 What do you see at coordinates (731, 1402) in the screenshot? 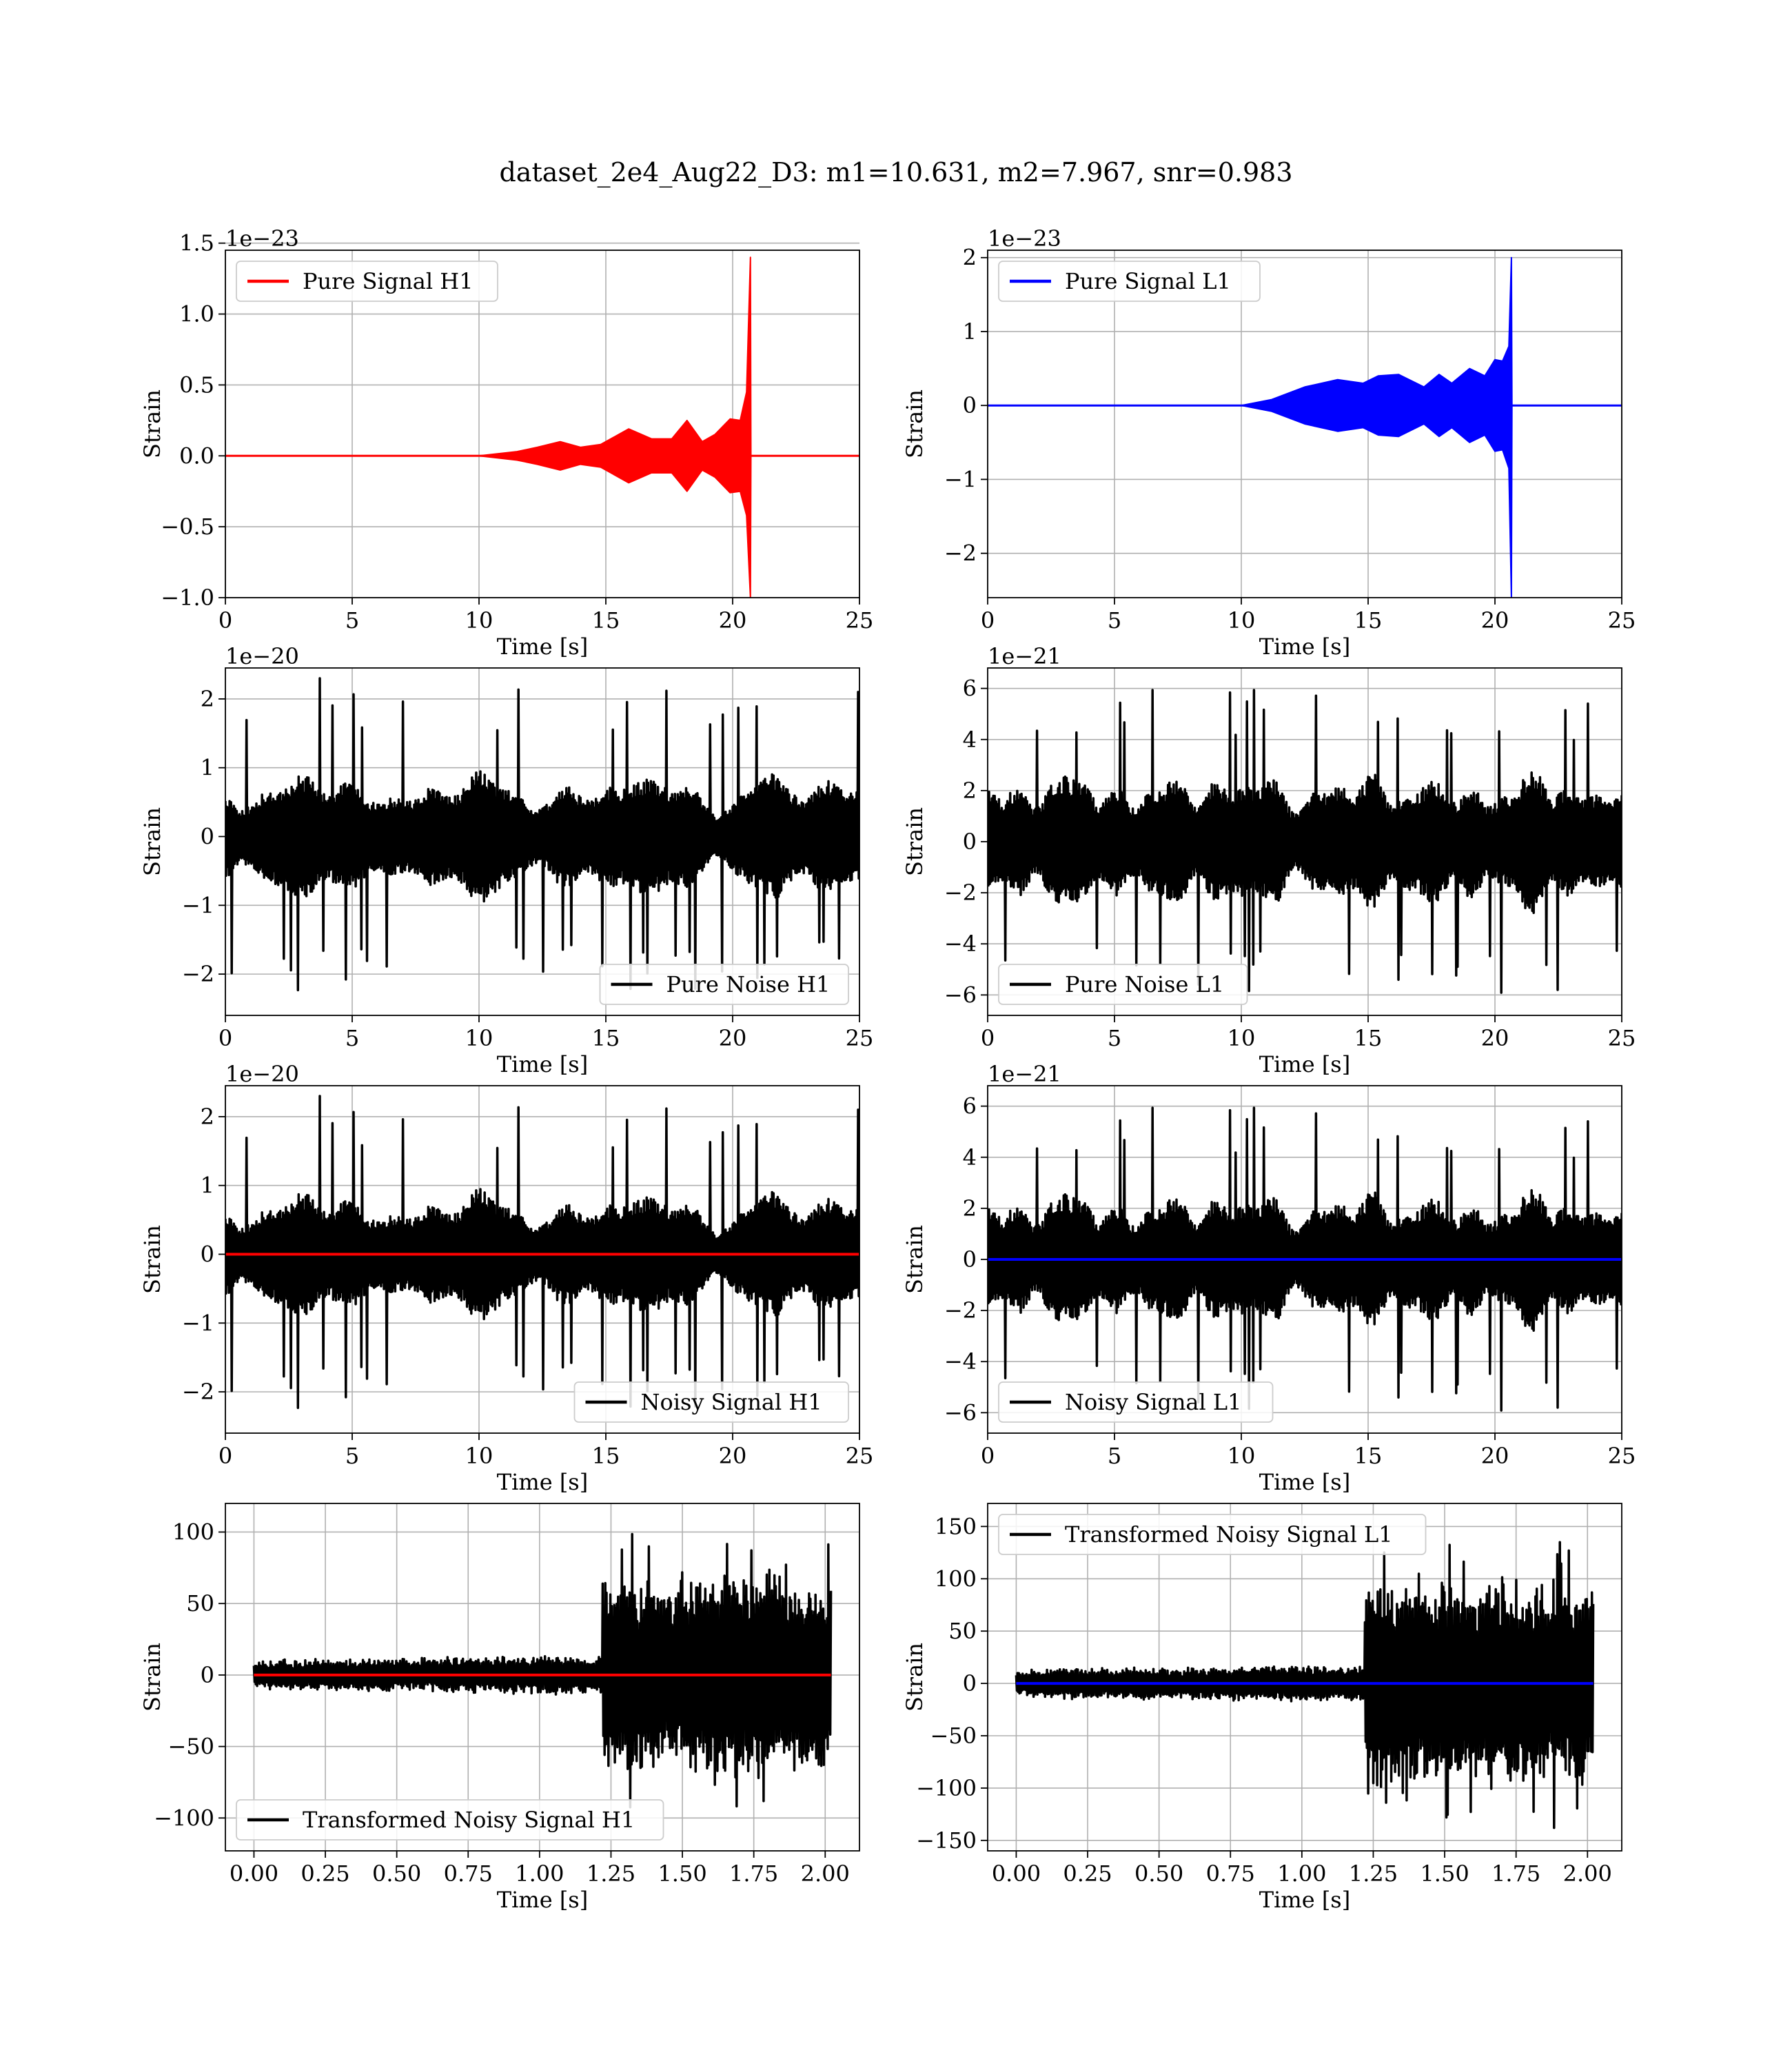
I see `legend-label: Noisy Signal H1` at bounding box center [731, 1402].